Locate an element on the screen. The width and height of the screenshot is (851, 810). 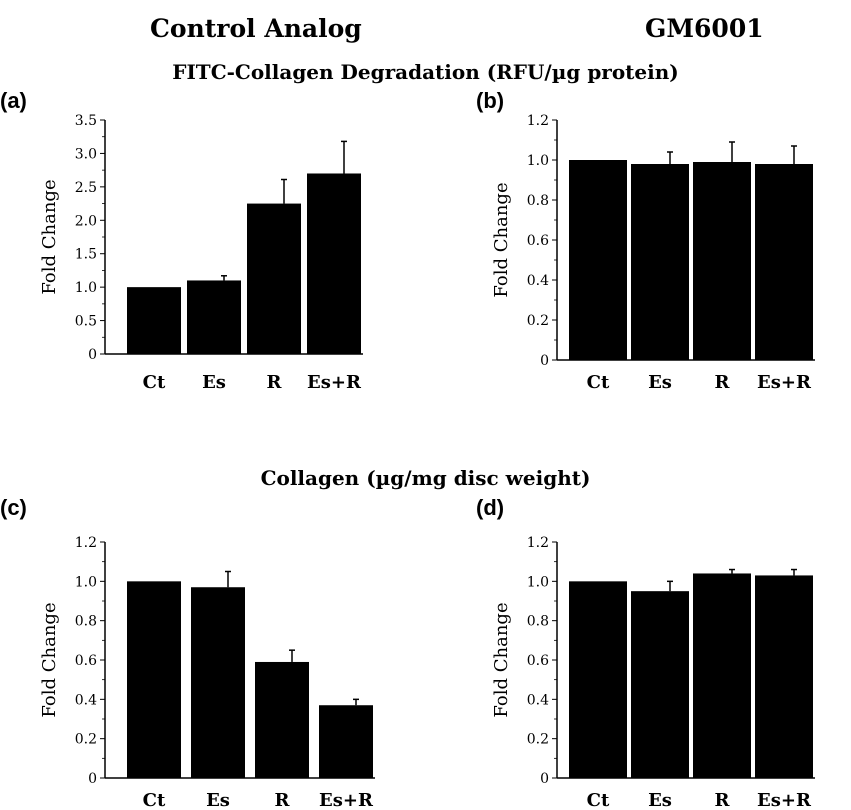
panel-label-d: (d) is located at coordinates (490, 507).